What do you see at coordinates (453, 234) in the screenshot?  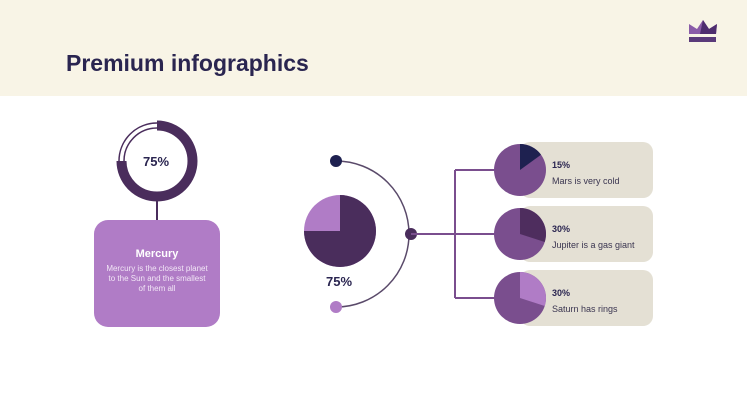 I see `tree-connector` at bounding box center [453, 234].